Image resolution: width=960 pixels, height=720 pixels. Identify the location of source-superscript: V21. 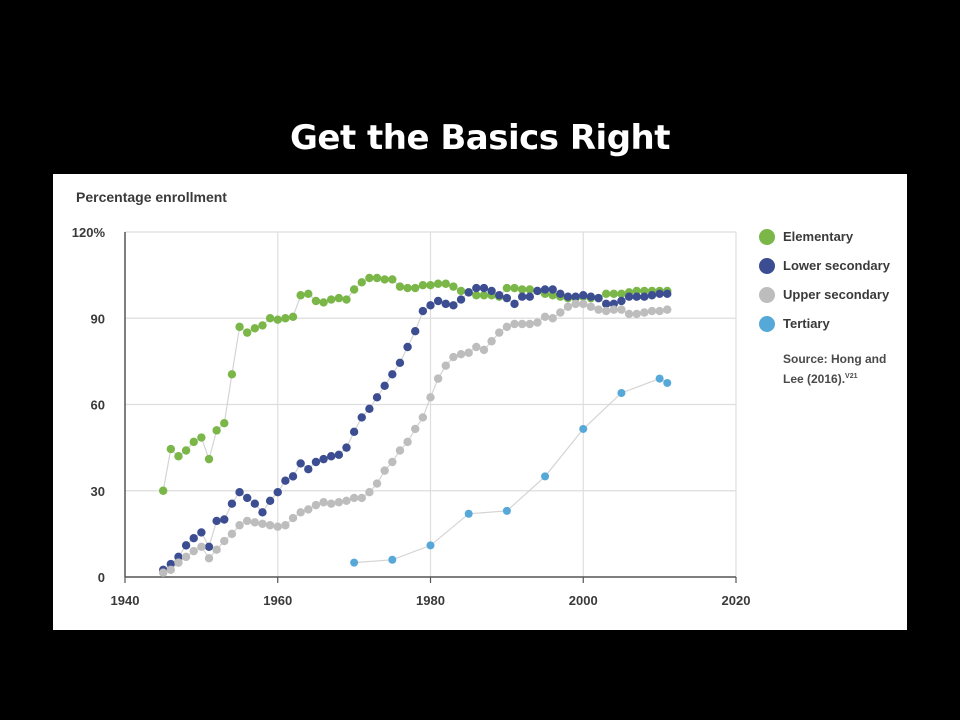
(851, 376).